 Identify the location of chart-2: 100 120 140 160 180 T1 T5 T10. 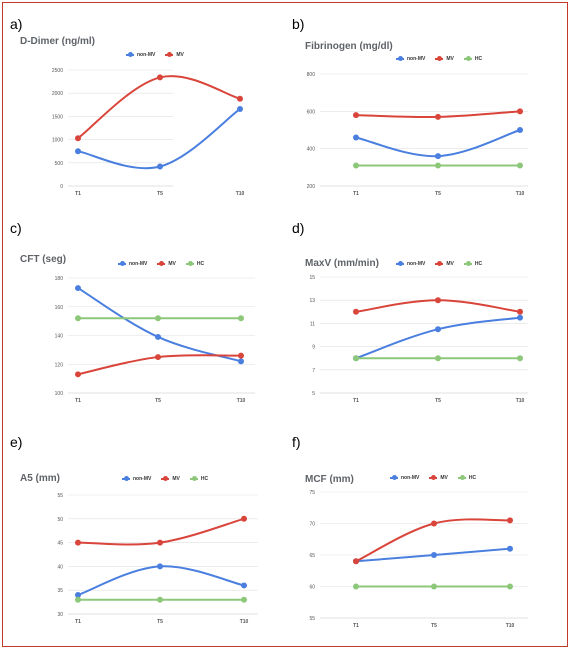
(155, 340).